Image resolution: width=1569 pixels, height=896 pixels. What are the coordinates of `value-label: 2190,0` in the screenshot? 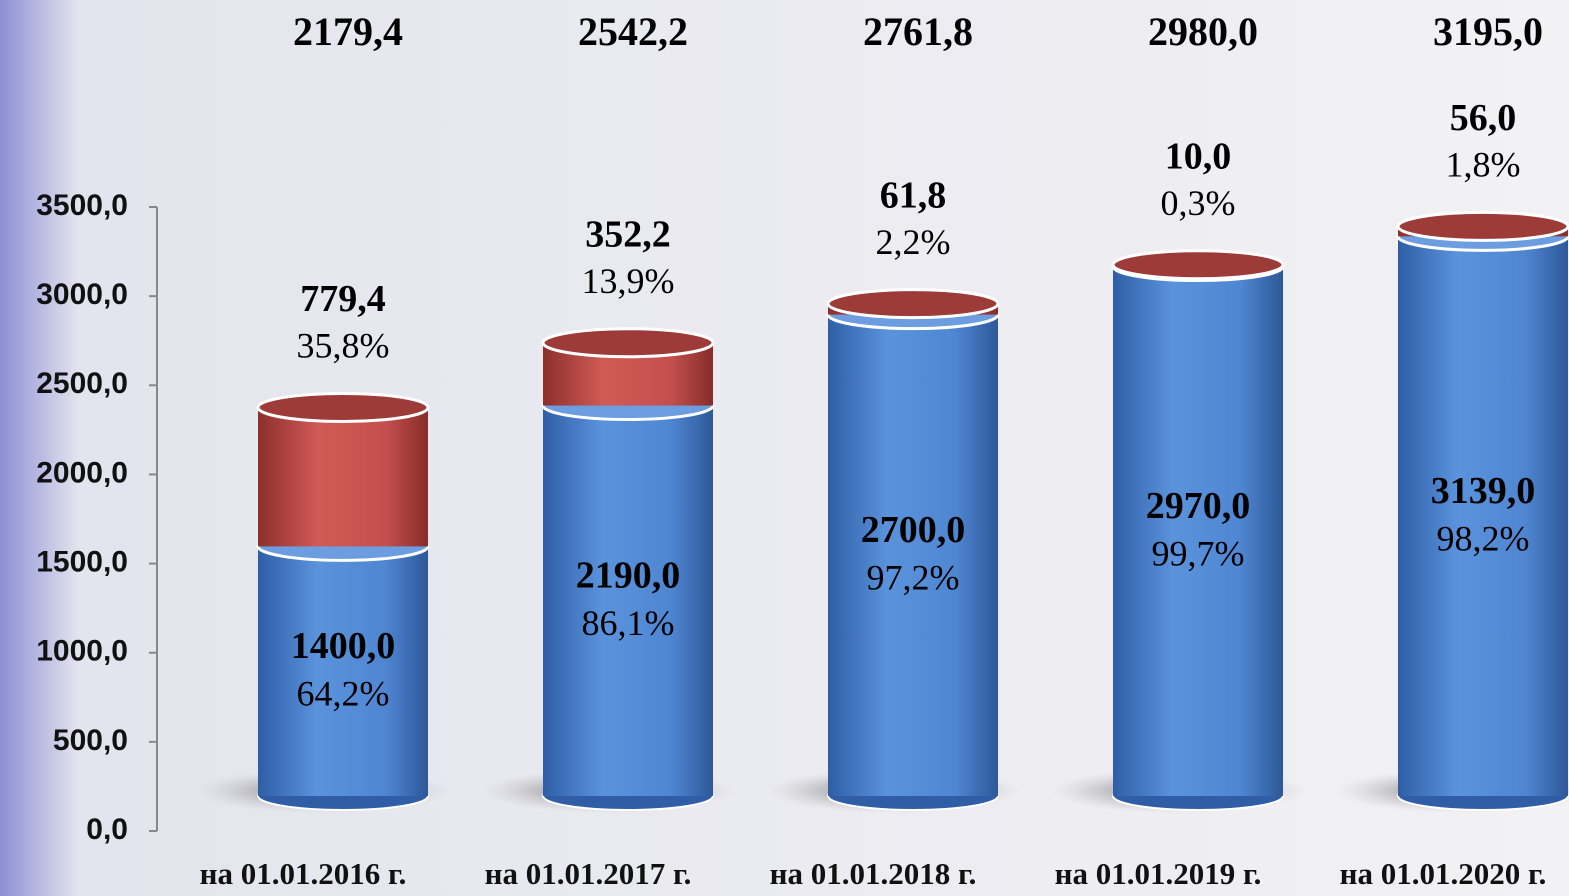 It's located at (628, 575).